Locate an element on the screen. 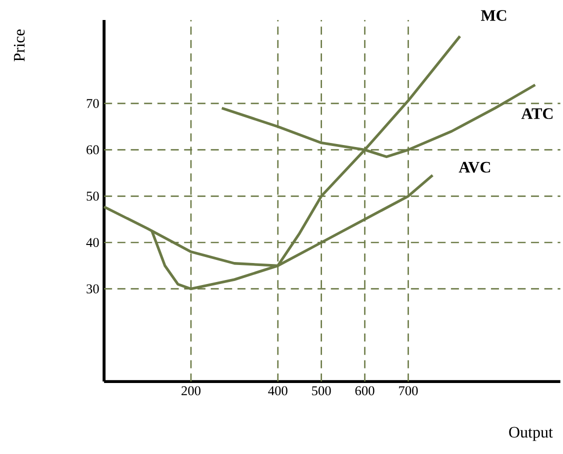 The width and height of the screenshot is (563, 454). y-tick-label: 50 is located at coordinates (92, 196).